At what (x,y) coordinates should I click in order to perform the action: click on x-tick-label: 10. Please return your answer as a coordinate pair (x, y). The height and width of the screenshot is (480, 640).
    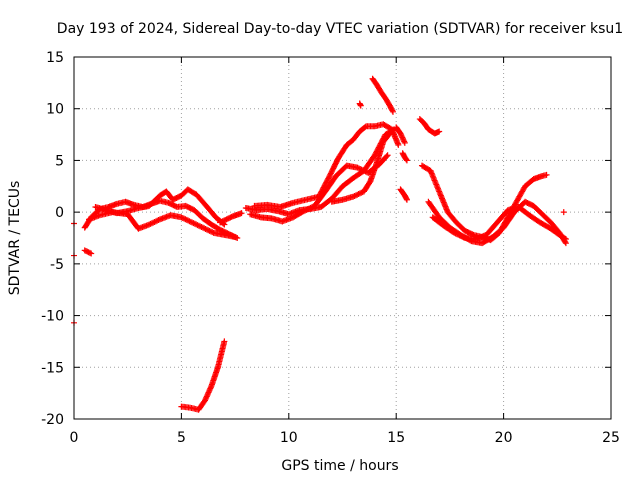
    Looking at the image, I should click on (289, 438).